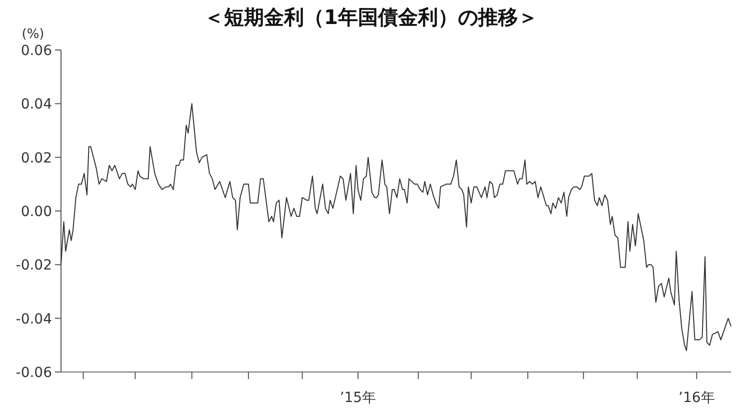 The width and height of the screenshot is (742, 409). I want to click on y-tick-label: -0.06, so click(34, 373).